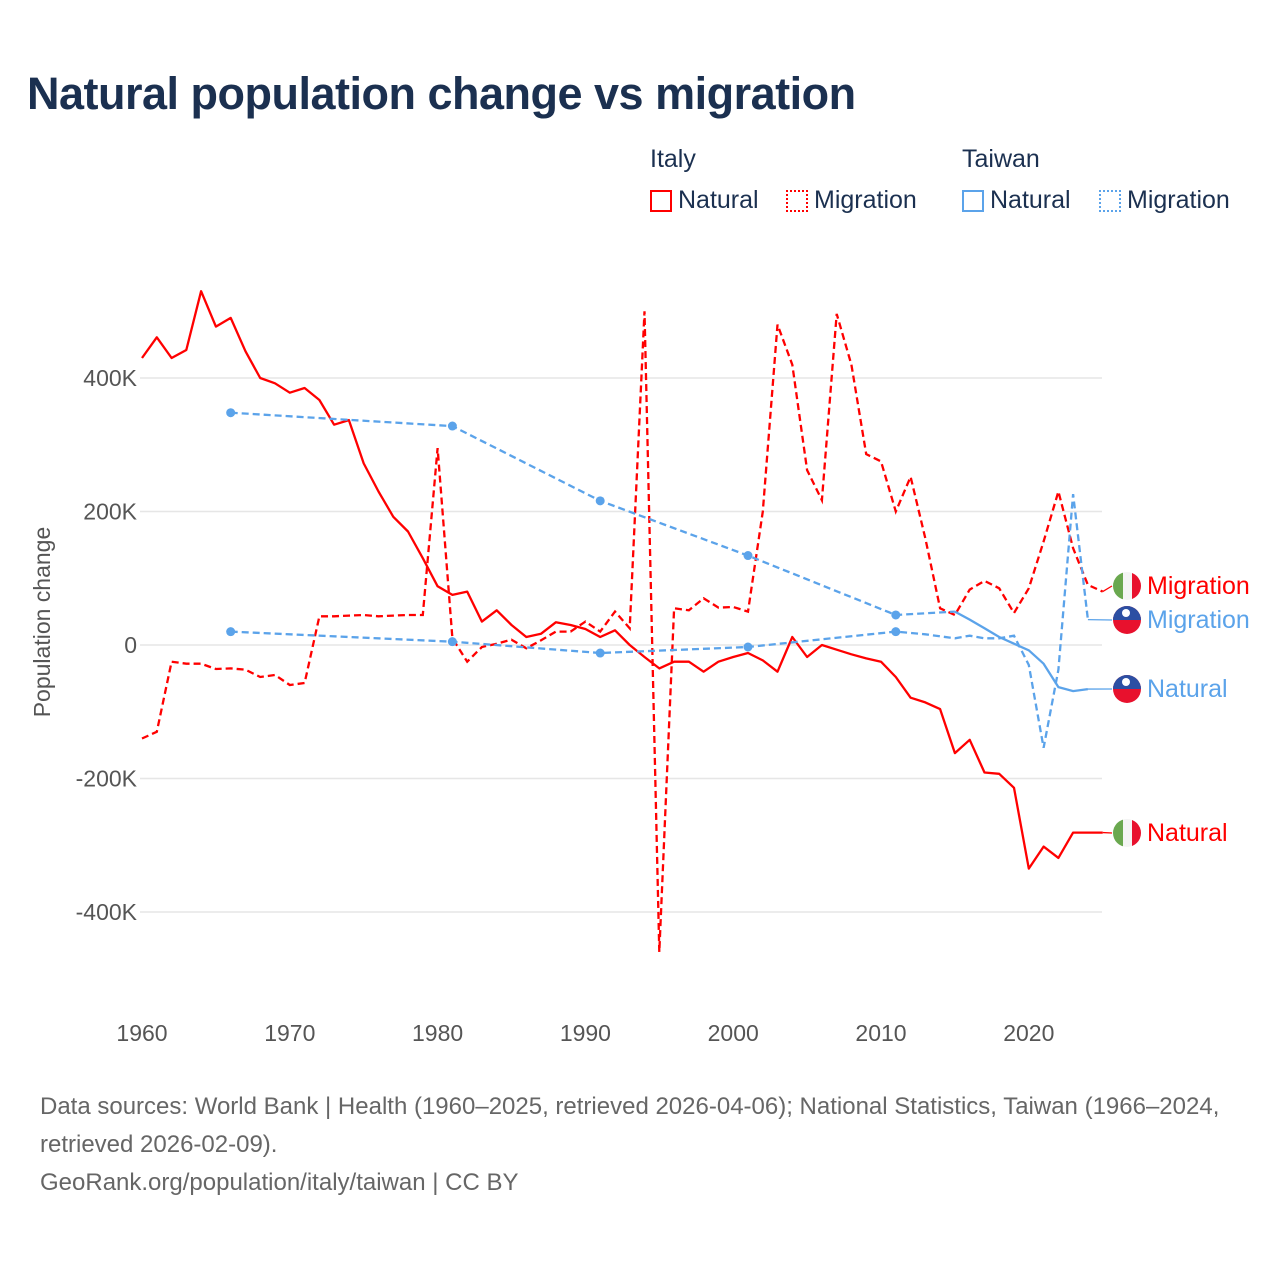  I want to click on end-label-italy-migration: Migration, so click(1181, 586).